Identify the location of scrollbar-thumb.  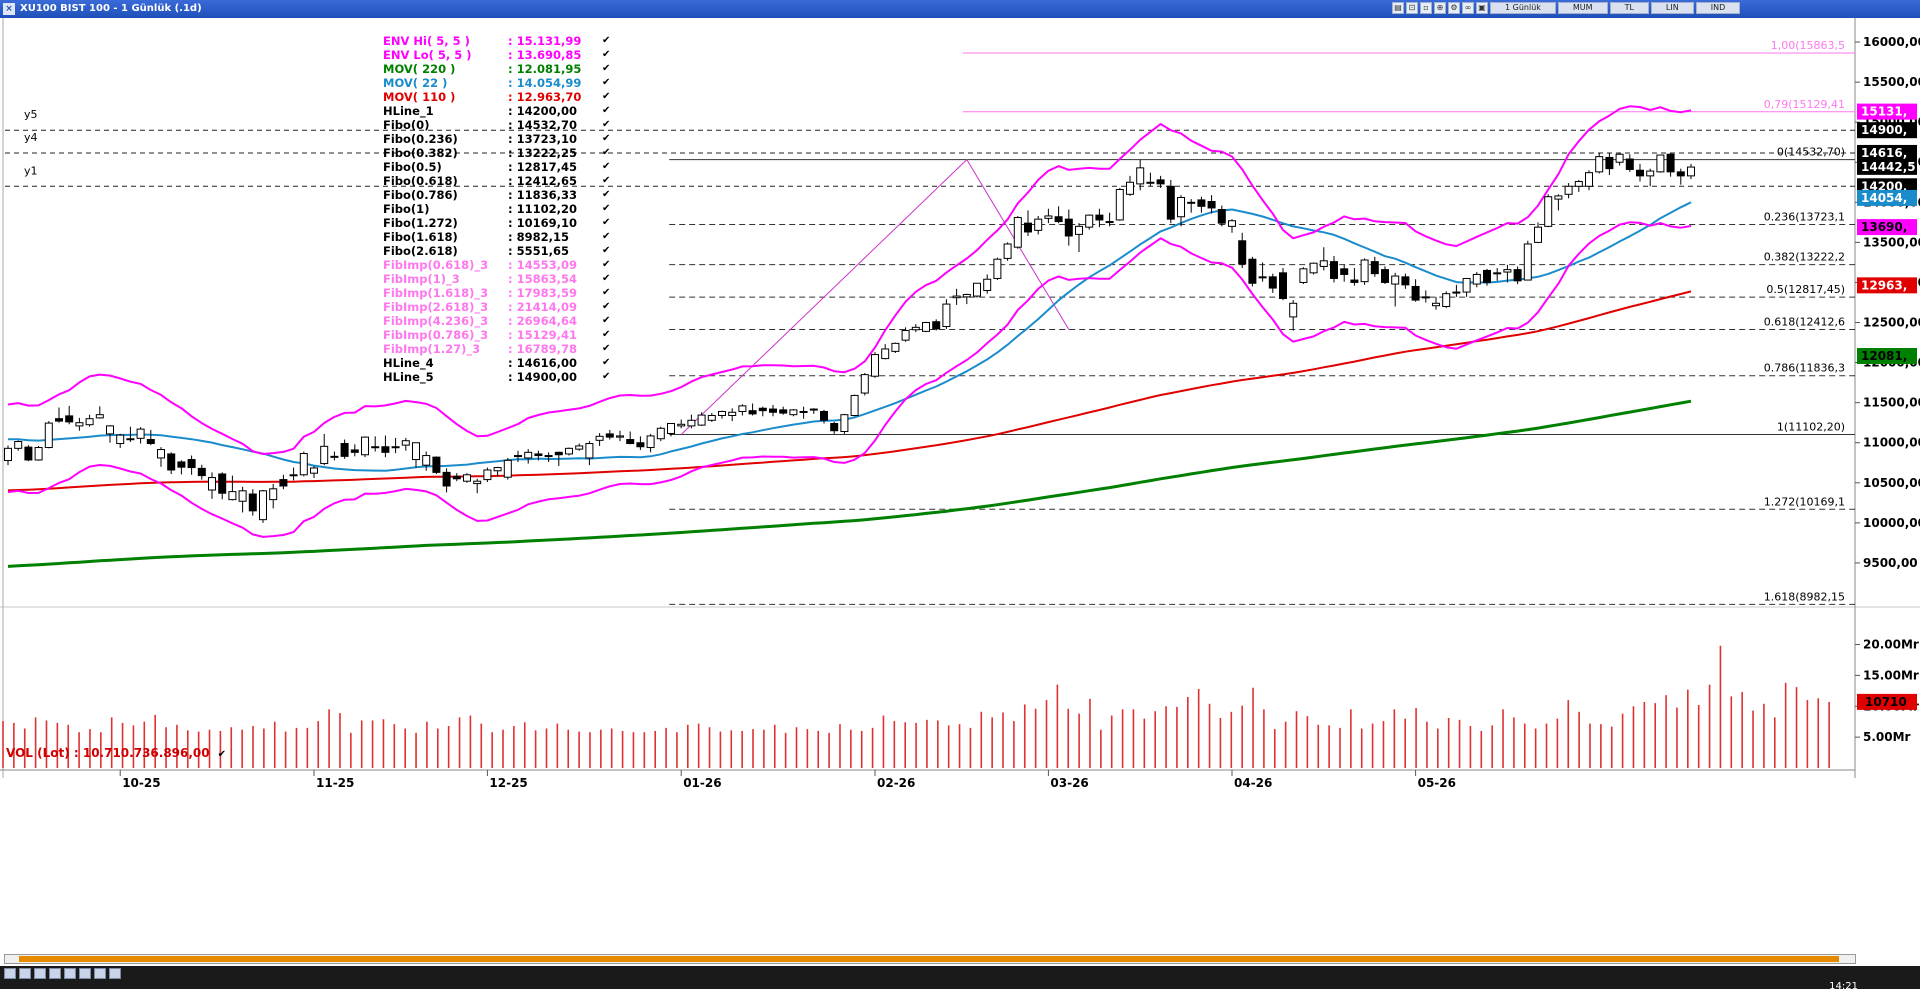
(929, 959).